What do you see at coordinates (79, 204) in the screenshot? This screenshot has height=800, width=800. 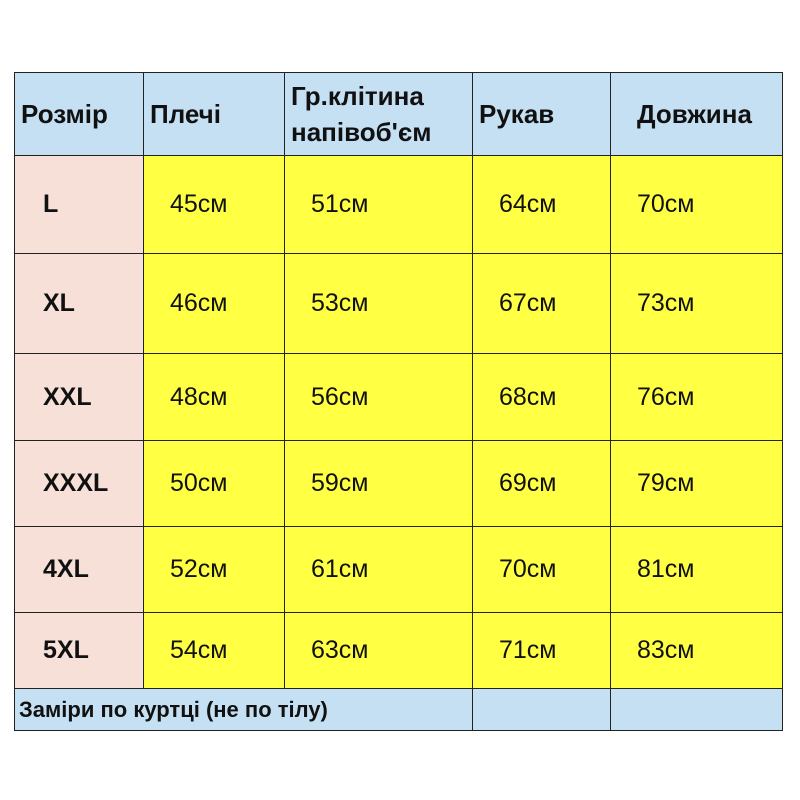 I see `size-cell: L` at bounding box center [79, 204].